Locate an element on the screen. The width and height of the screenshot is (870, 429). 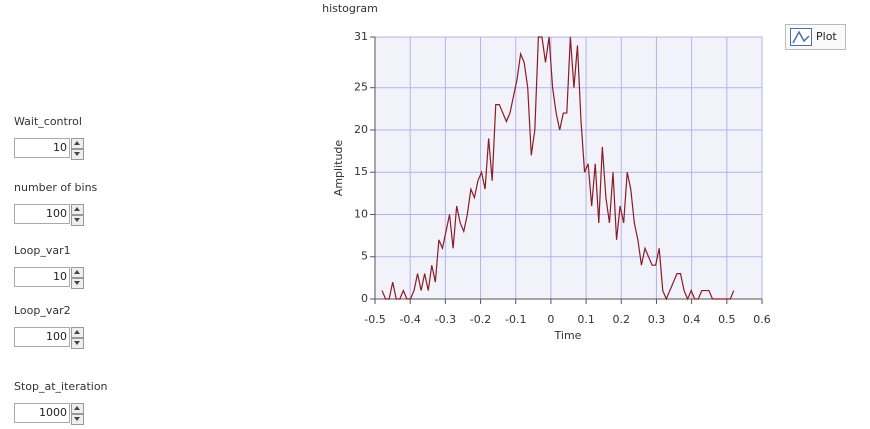
x-tick-label: 0.3 is located at coordinates (657, 319).